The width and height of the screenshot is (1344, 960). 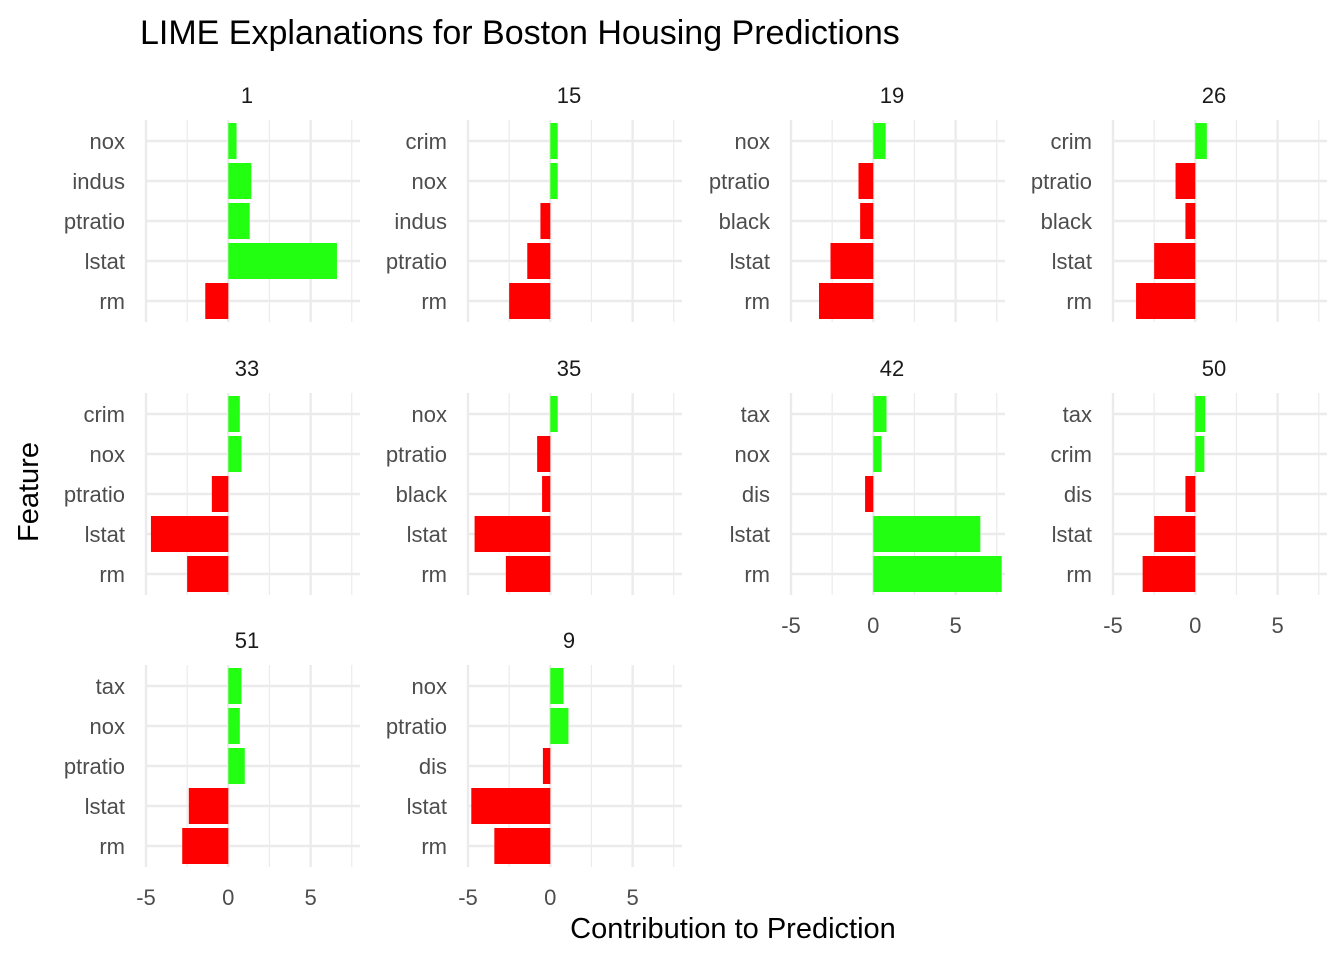 I want to click on facet-panel-50: 50 tax crim dis lstat rm -5 0 5, so click(x=1188, y=497).